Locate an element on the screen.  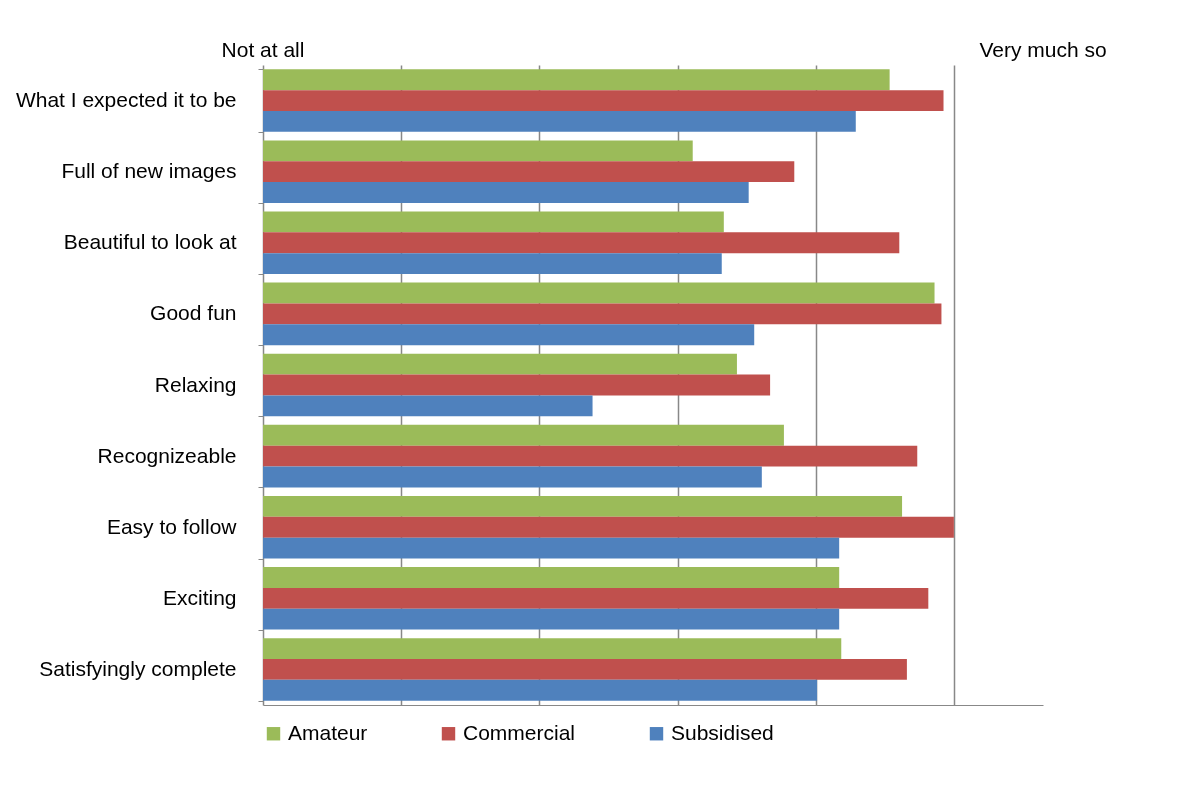
y-tick-label: Satisfyingly complete is located at coordinates (138, 668).